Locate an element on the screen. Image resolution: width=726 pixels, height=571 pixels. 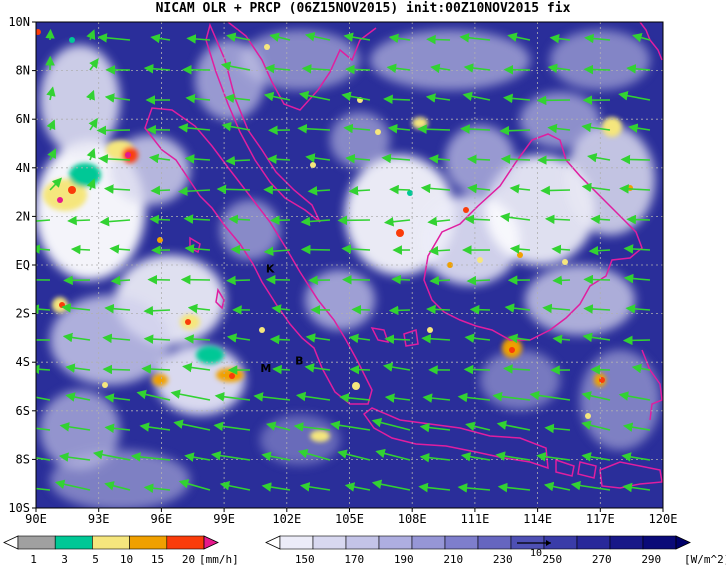
colorbar-label: 5 is located at coordinates (95, 559).